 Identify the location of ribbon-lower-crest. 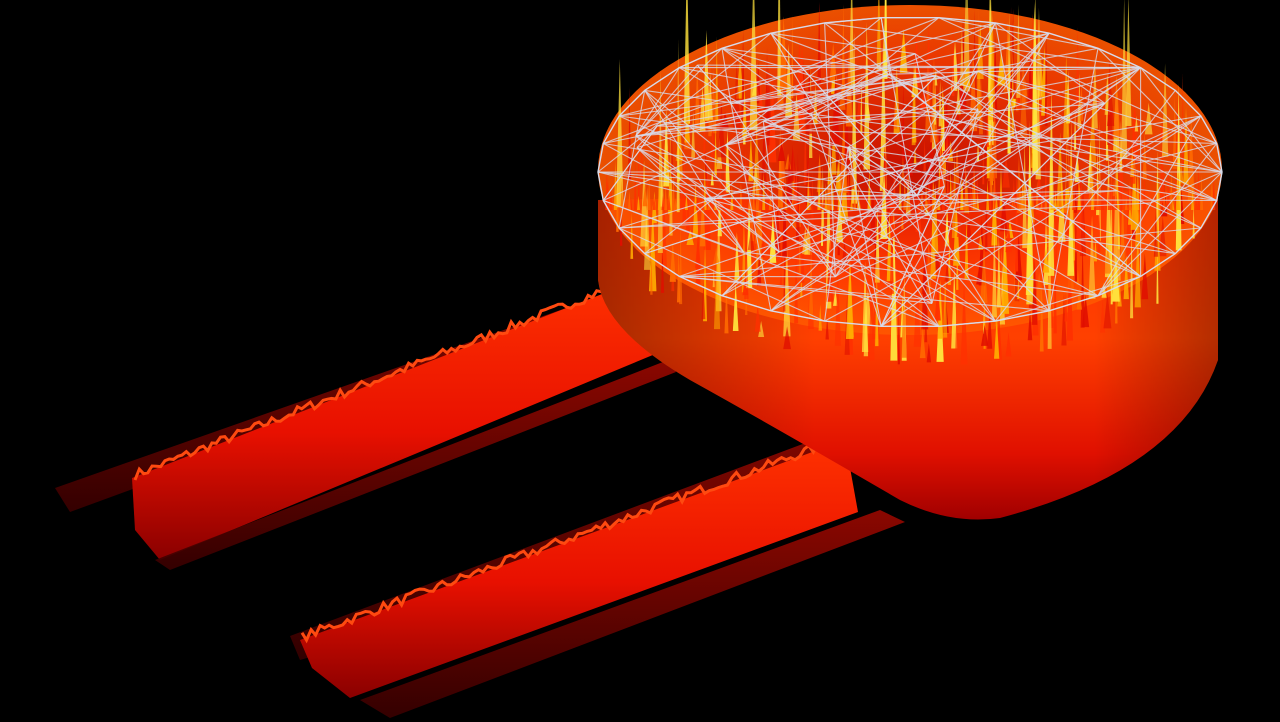
(573, 540).